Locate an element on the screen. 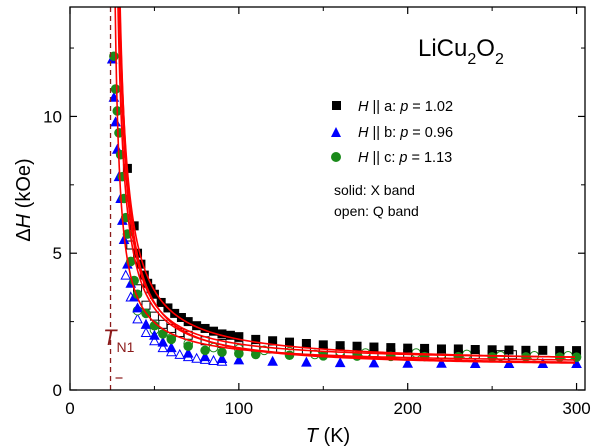 This screenshot has height=447, width=592. x-tick-label: 100 is located at coordinates (239, 408).